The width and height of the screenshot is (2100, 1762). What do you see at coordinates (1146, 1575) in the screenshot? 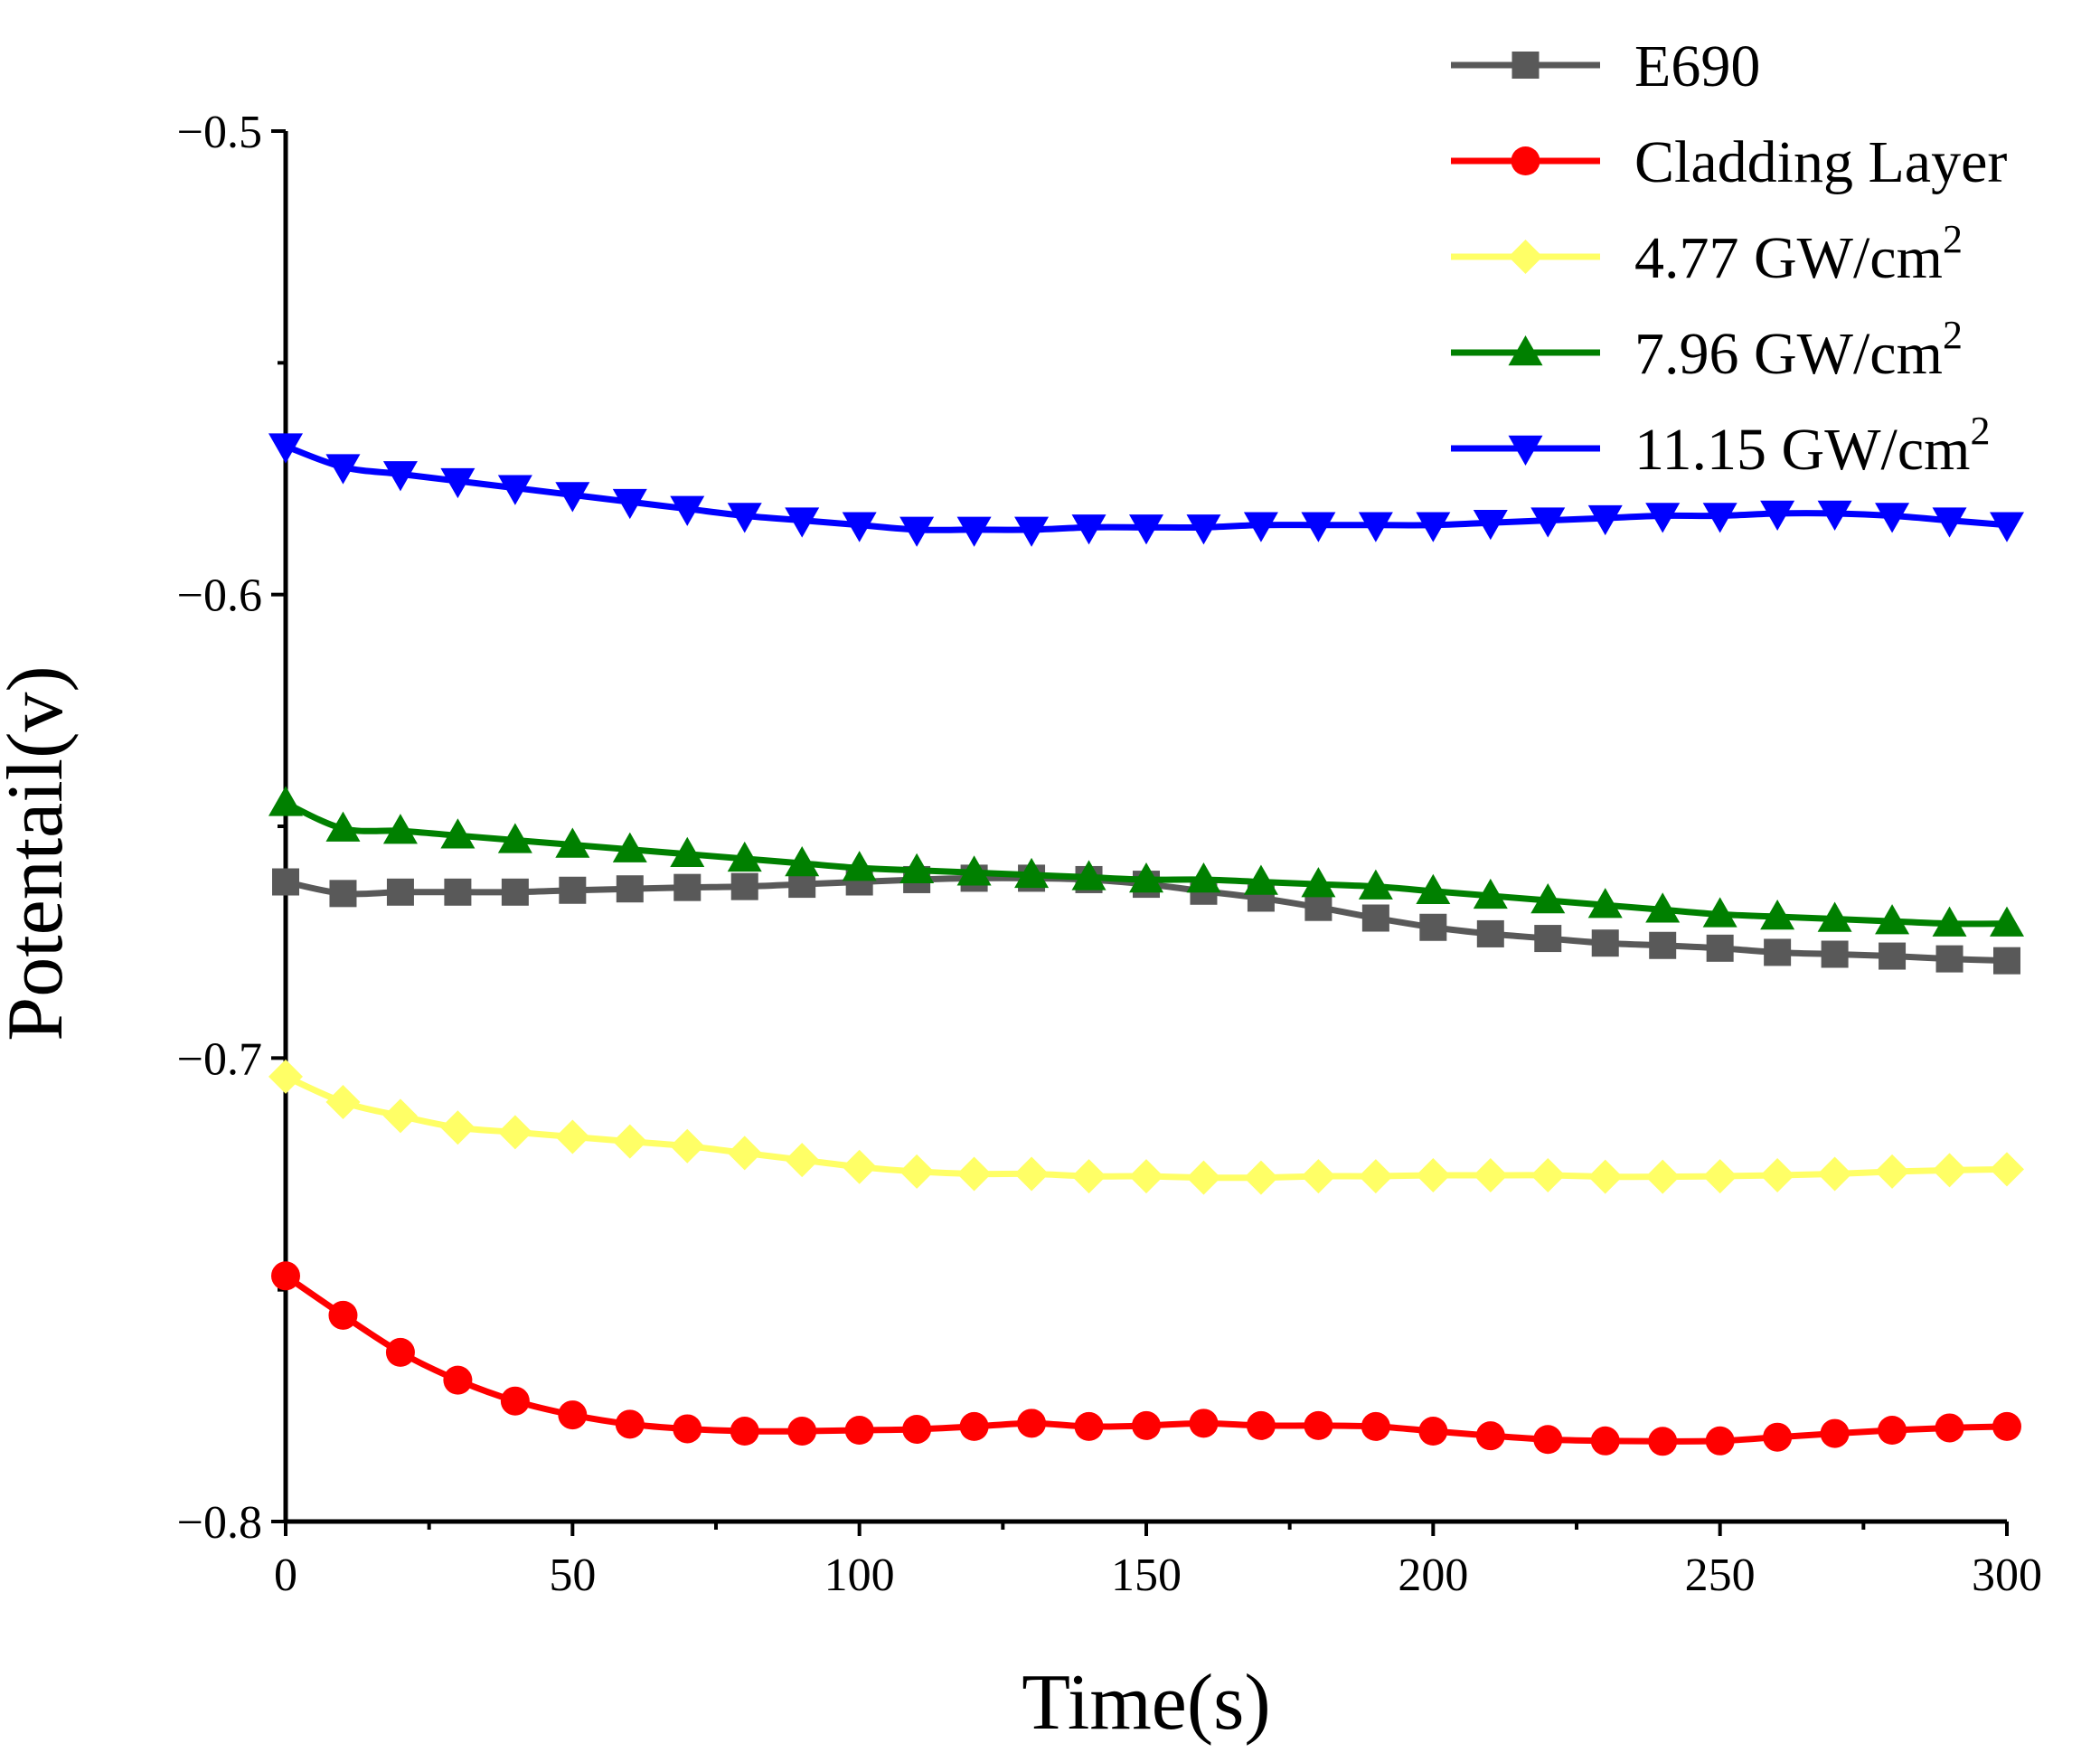
I see `x-tick-label: 150` at bounding box center [1146, 1575].